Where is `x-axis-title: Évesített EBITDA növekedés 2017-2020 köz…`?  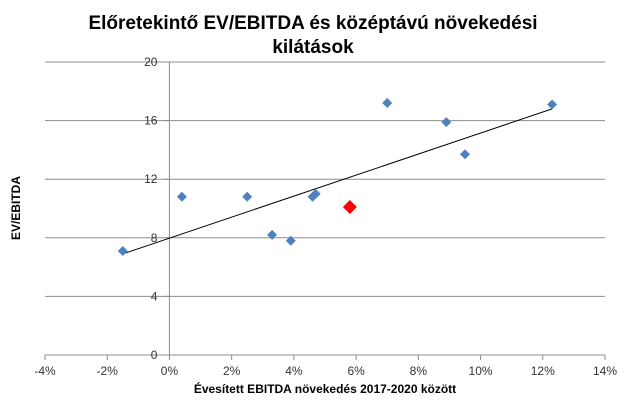 x-axis-title: Évesített EBITDA növekedés 2017-2020 köz… is located at coordinates (325, 388).